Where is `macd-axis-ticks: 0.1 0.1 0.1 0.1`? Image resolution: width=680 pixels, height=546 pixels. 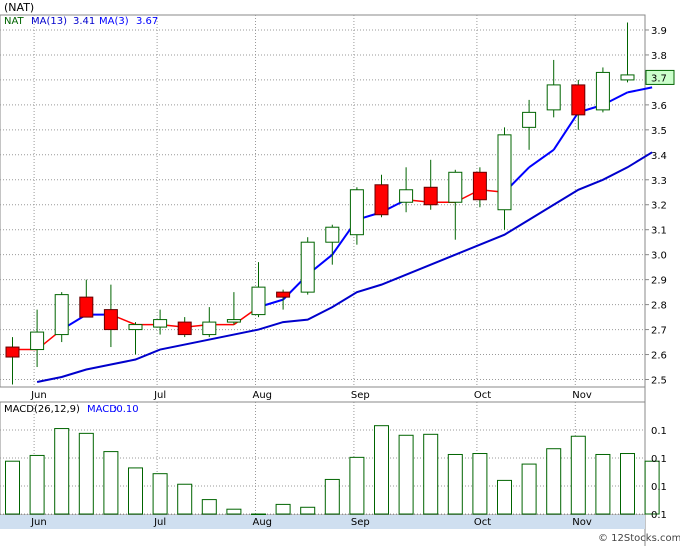 macd-axis-ticks: 0.1 0.1 0.1 0.1 is located at coordinates (659, 473).